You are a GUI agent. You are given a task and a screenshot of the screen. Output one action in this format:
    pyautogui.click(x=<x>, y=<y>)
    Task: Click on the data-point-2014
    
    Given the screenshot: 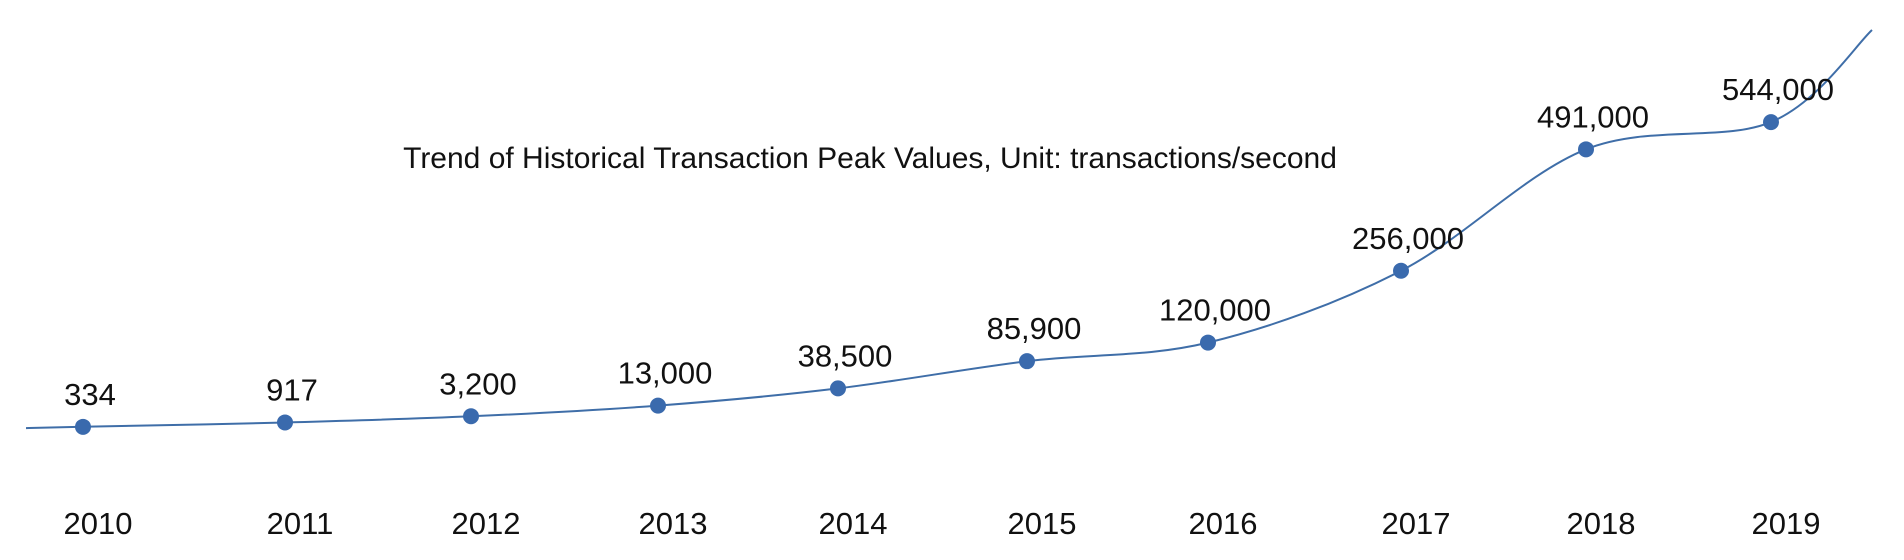 What is the action you would take?
    pyautogui.click(x=838, y=388)
    